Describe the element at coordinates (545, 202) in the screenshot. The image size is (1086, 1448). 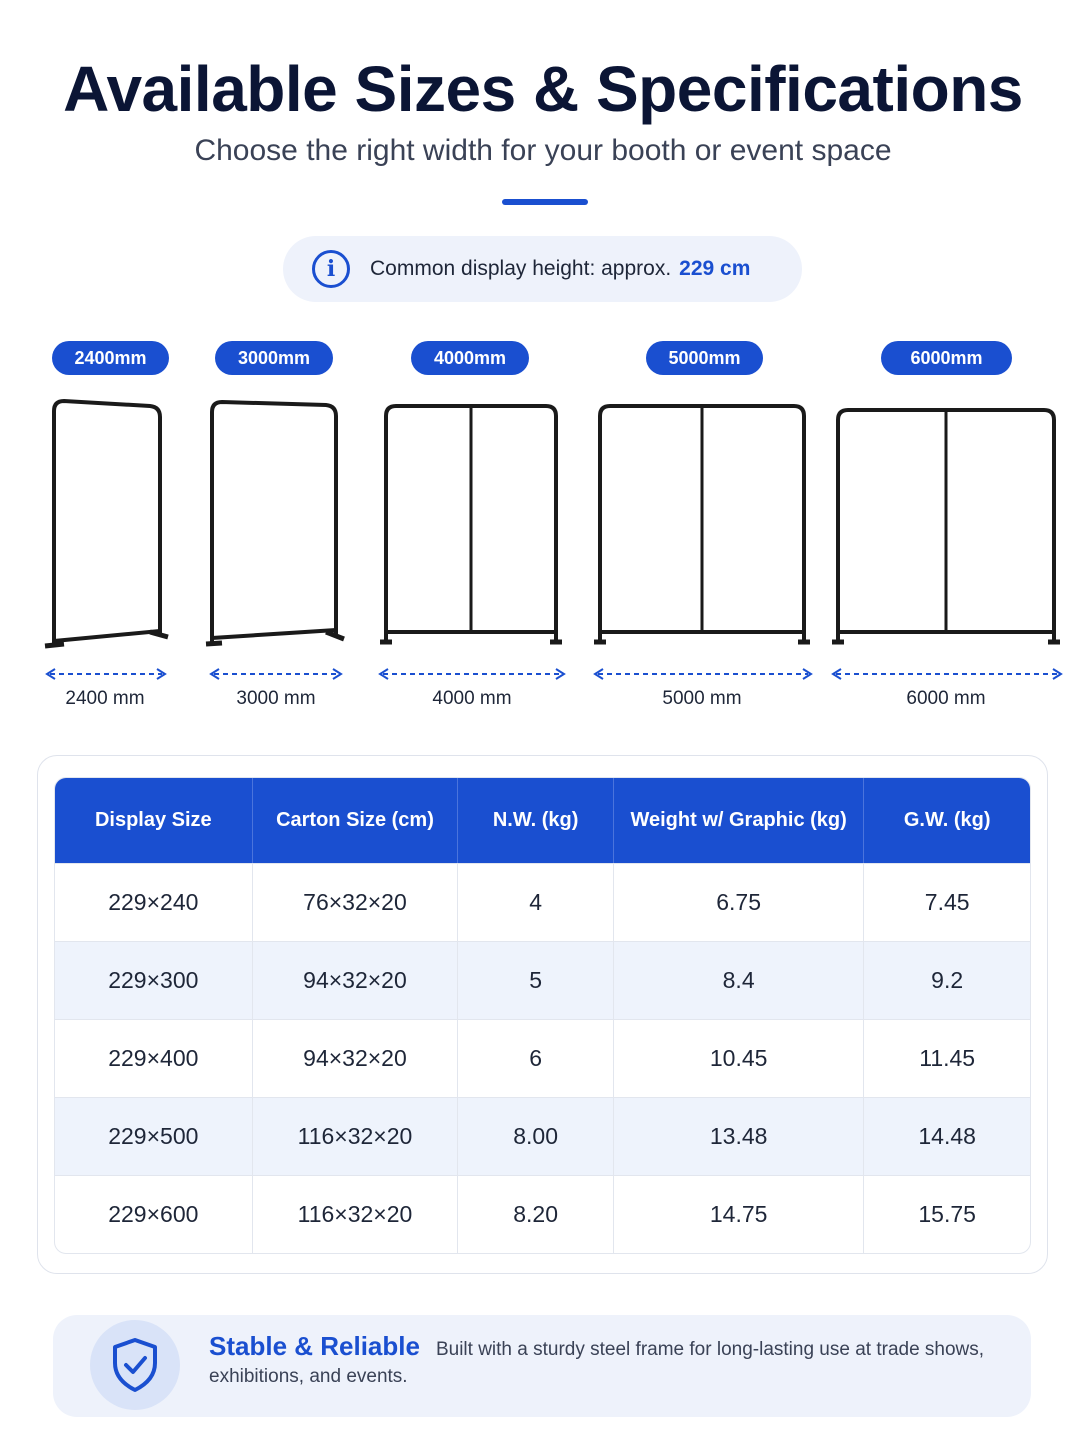
I see `title-accent-divider` at that location.